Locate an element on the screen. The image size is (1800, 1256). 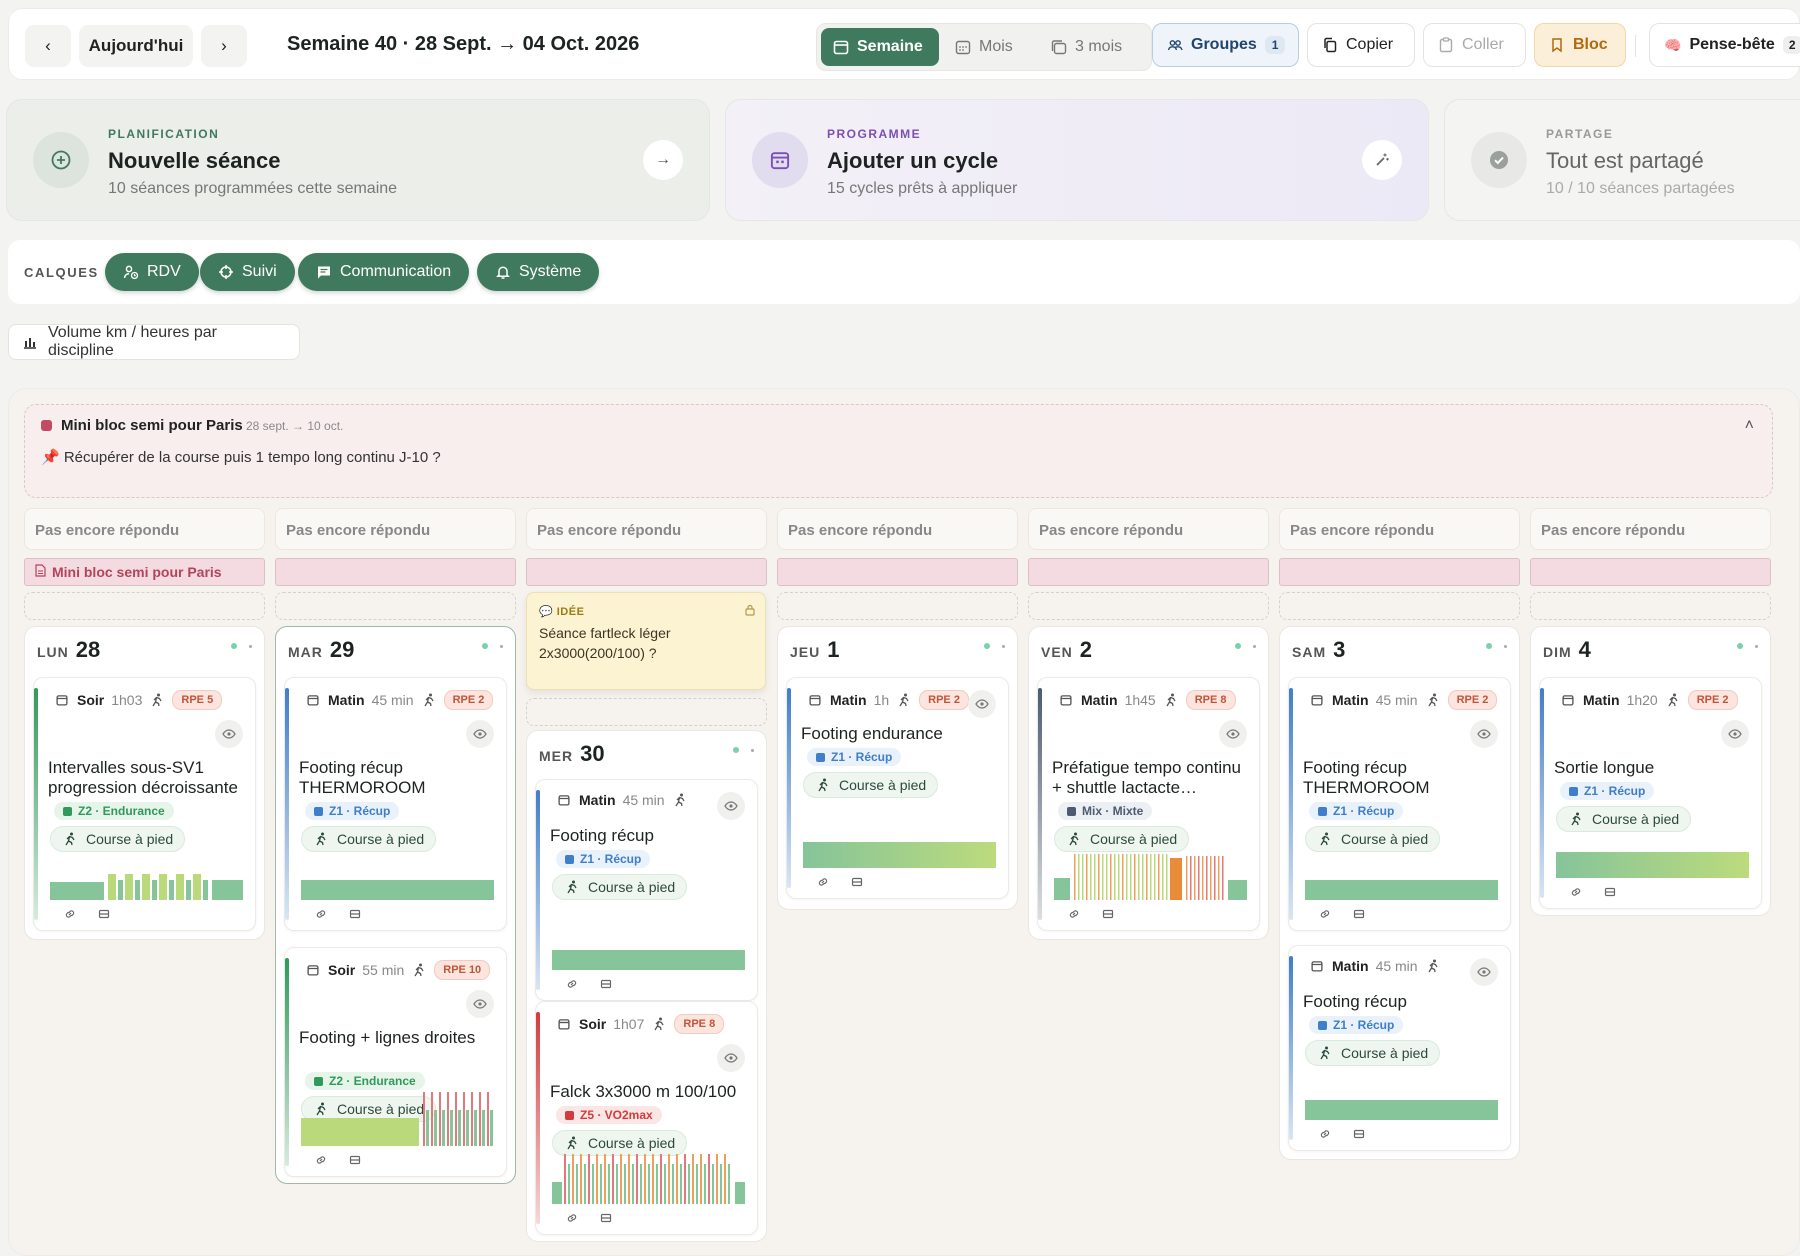
memo-button: 🧠 Pense-bête 2 is located at coordinates (1724, 45).